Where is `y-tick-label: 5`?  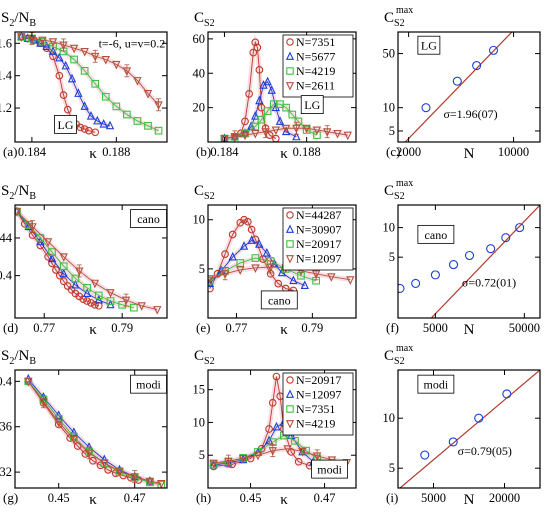 y-tick-label: 5 is located at coordinates (392, 468).